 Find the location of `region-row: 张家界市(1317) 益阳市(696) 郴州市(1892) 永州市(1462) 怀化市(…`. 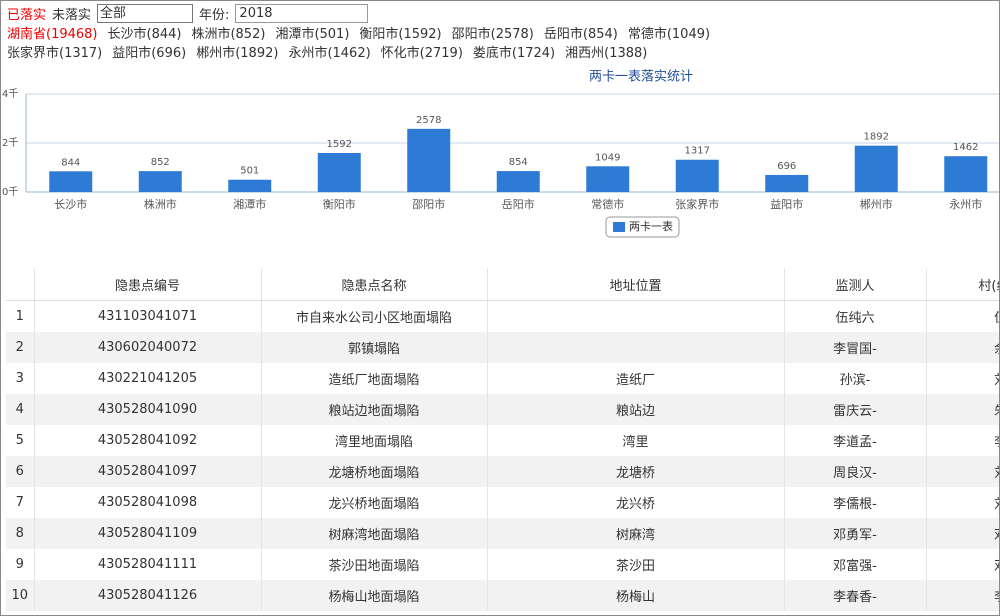

region-row: 张家界市(1317) 益阳市(696) 郴州市(1892) 永州市(1462) 怀化市(… is located at coordinates (327, 51).